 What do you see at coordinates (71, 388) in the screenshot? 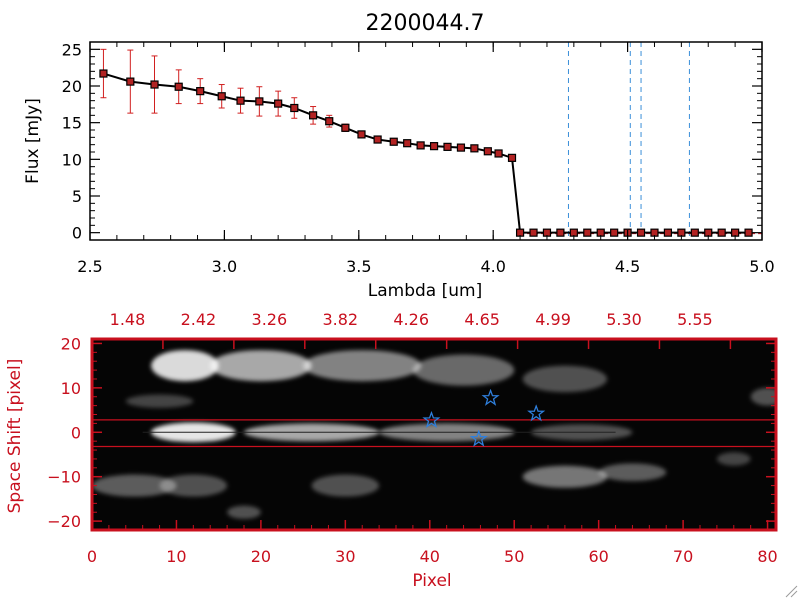
I see `space-shift-tick-label: 10` at bounding box center [71, 388].